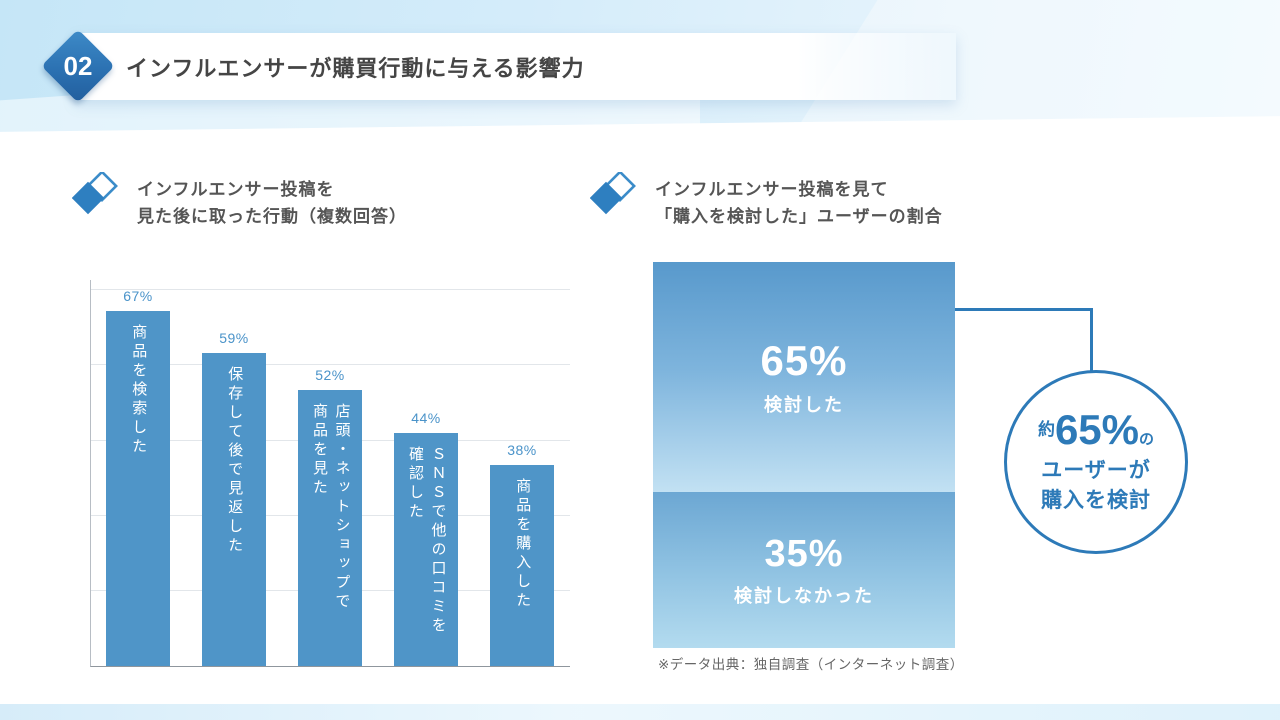  I want to click on bar-3: 44% ＳＮＳで他の口コミを 確認した, so click(426, 538).